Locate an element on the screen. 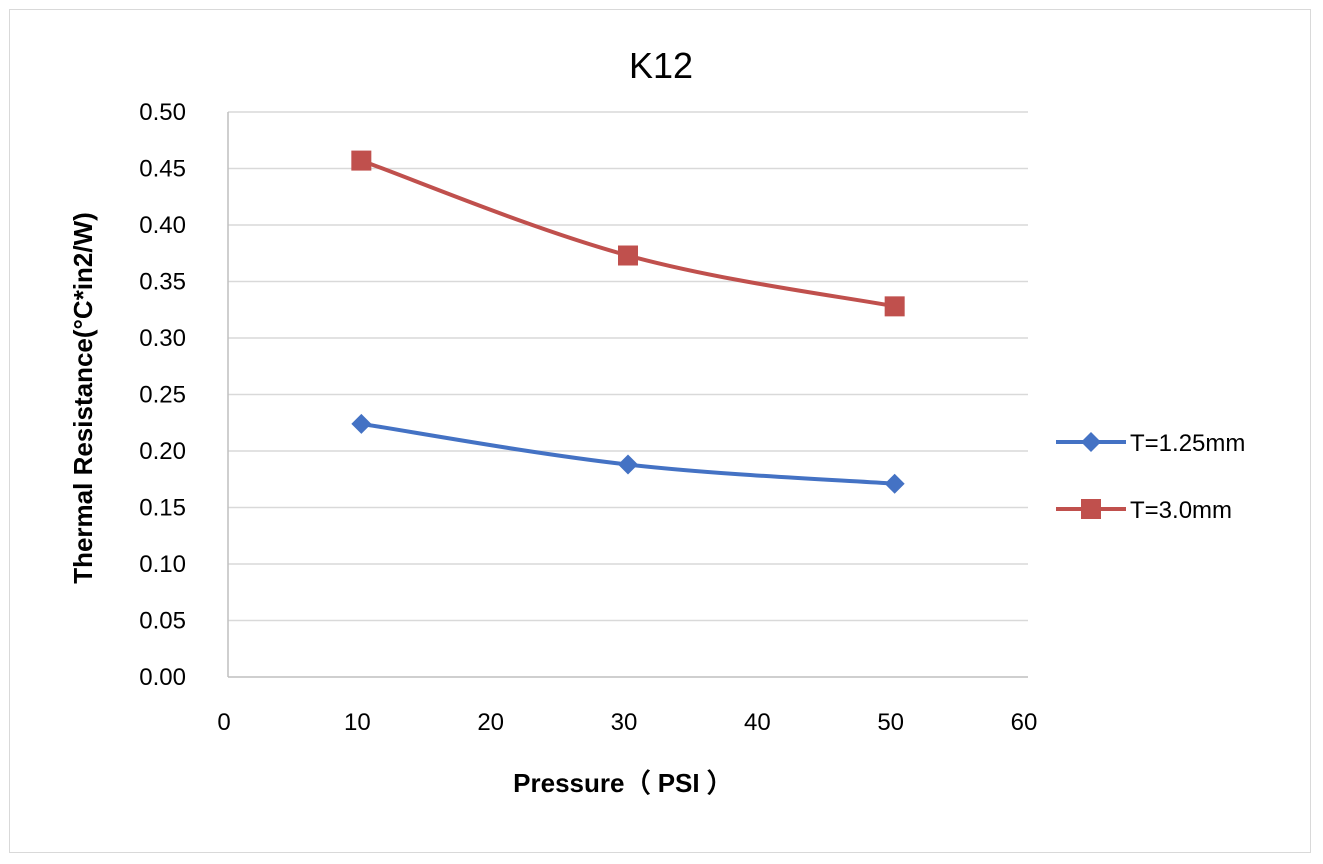 The width and height of the screenshot is (1323, 864). y-tick-label: 0.20 is located at coordinates (162, 451).